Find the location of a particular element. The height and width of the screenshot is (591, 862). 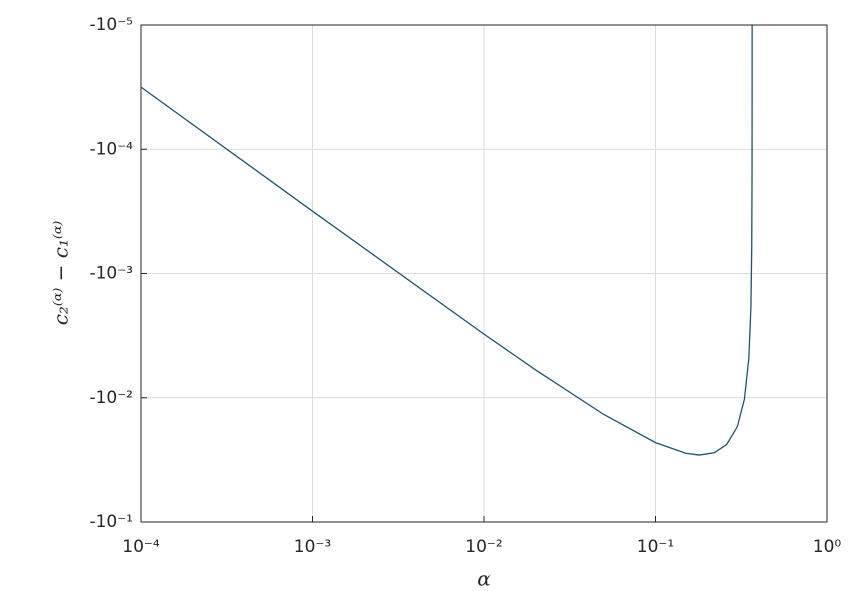

x-tick-label: 10⁻¹ is located at coordinates (655, 547).